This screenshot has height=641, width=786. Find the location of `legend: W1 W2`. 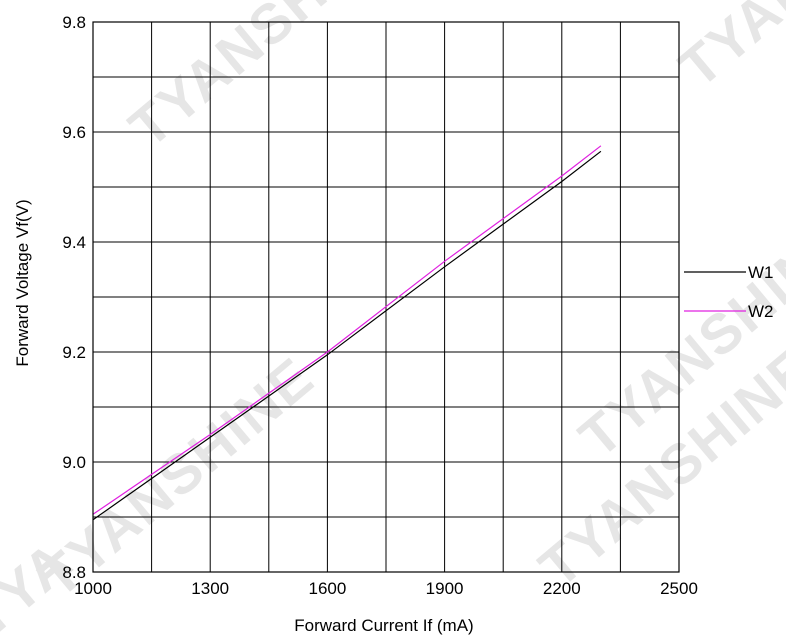

legend: W1 W2 is located at coordinates (729, 292).